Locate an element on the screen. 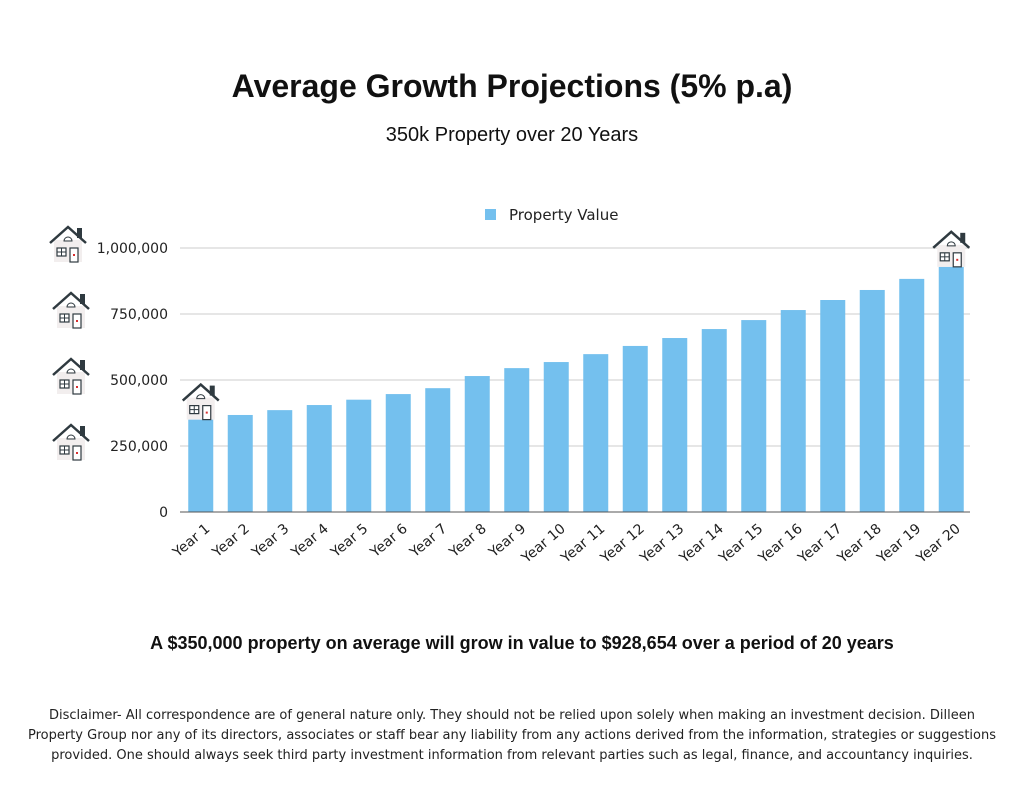 The width and height of the screenshot is (1024, 800). x-tick-label: Year 7 is located at coordinates (428, 541).